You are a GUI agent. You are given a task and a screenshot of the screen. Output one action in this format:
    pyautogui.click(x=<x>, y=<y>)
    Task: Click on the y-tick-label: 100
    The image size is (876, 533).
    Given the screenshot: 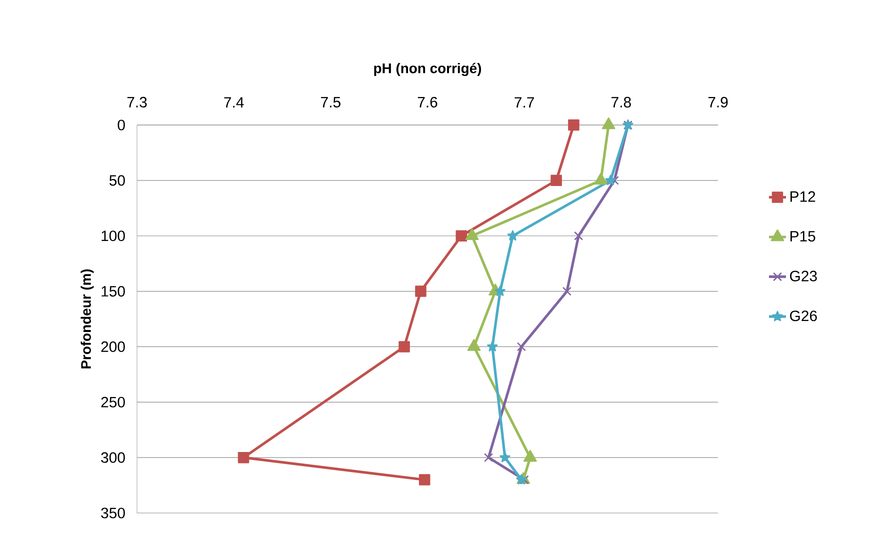 What is the action you would take?
    pyautogui.click(x=113, y=236)
    